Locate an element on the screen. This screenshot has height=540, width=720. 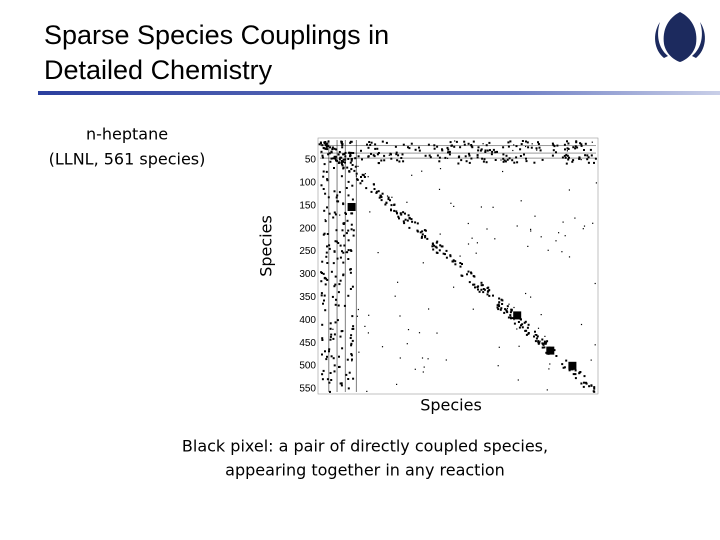
y-tick-label: 450 is located at coordinates (307, 343).